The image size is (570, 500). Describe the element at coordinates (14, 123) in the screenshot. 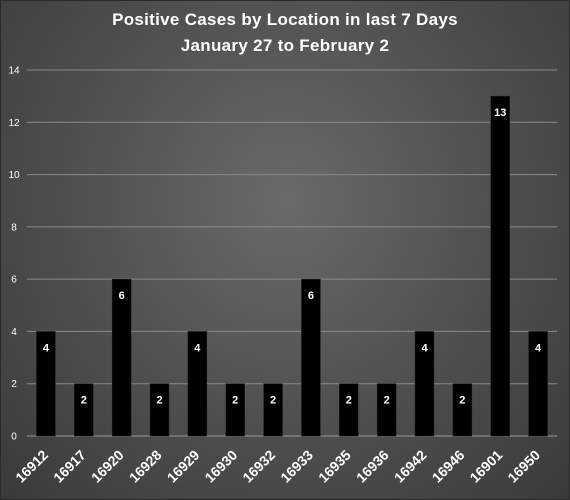

I see `y-tick-label: 12` at that location.